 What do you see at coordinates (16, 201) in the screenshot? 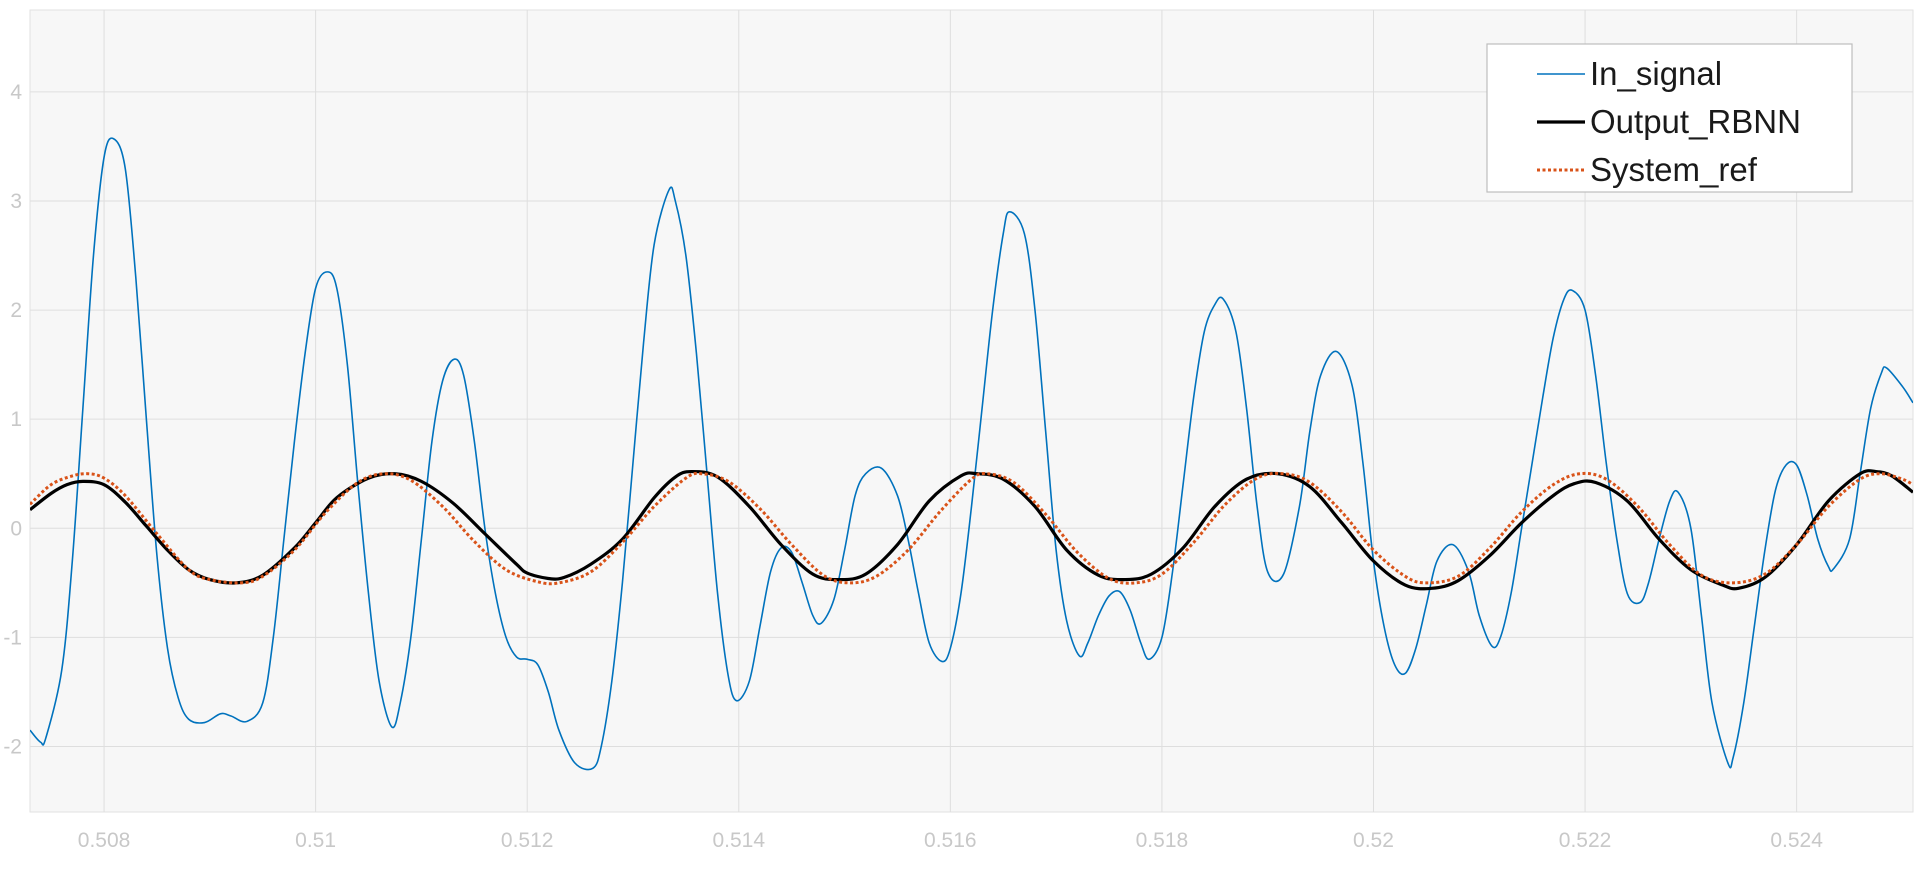
I see `y-tick-label: 3` at bounding box center [16, 201].